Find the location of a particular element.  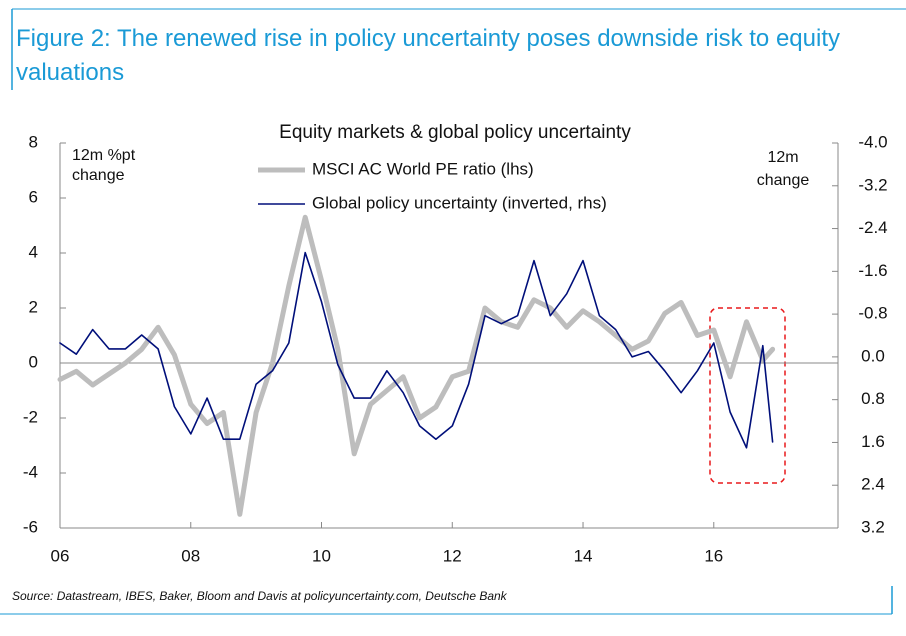

x-tick-label: 06 is located at coordinates (60, 555).